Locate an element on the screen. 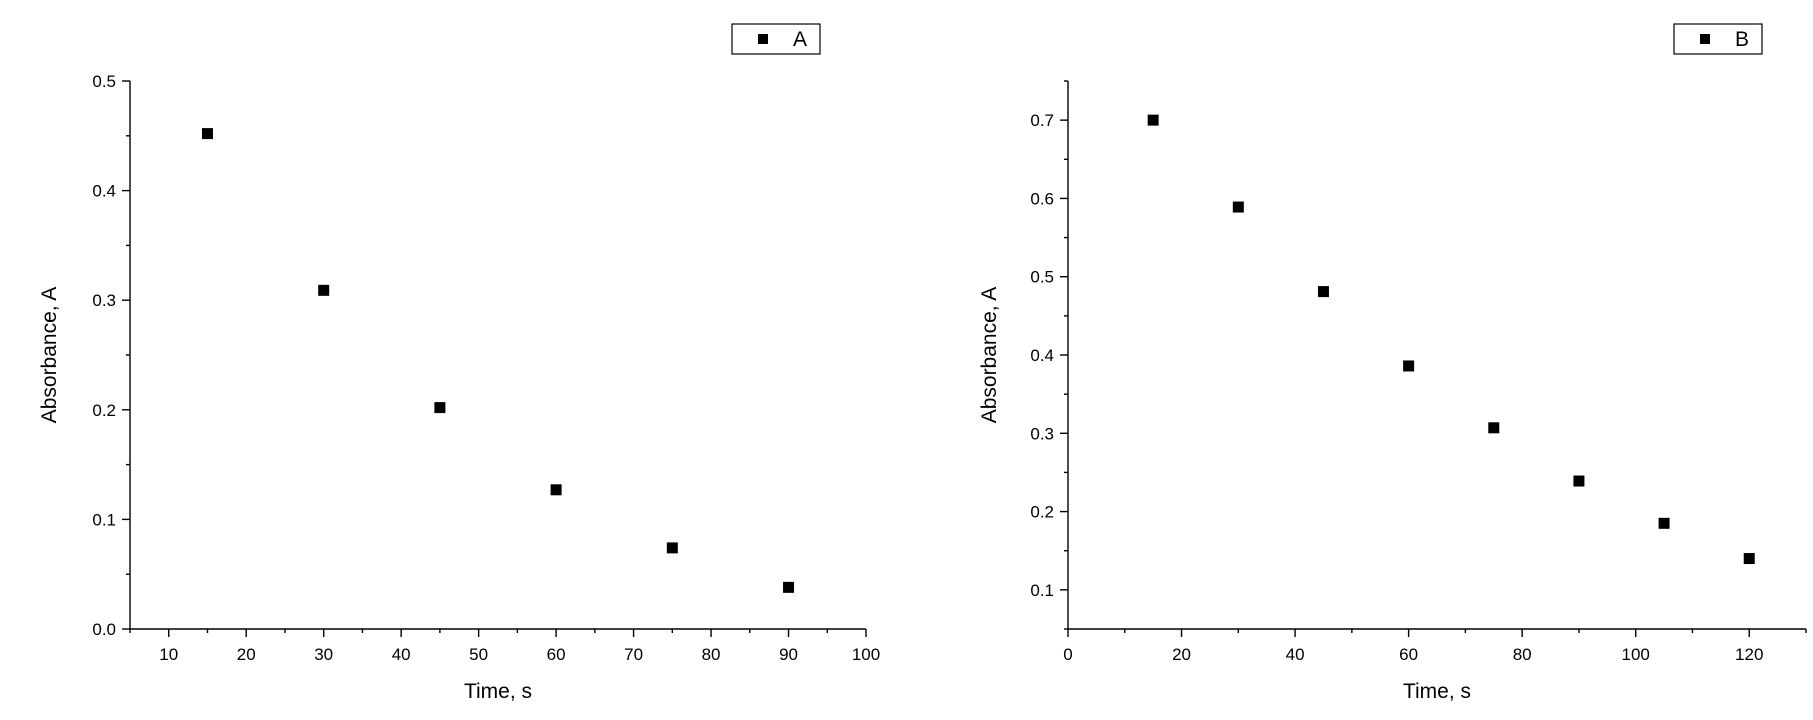 Image resolution: width=1813 pixels, height=720 pixels. legend-label: A is located at coordinates (800, 39).